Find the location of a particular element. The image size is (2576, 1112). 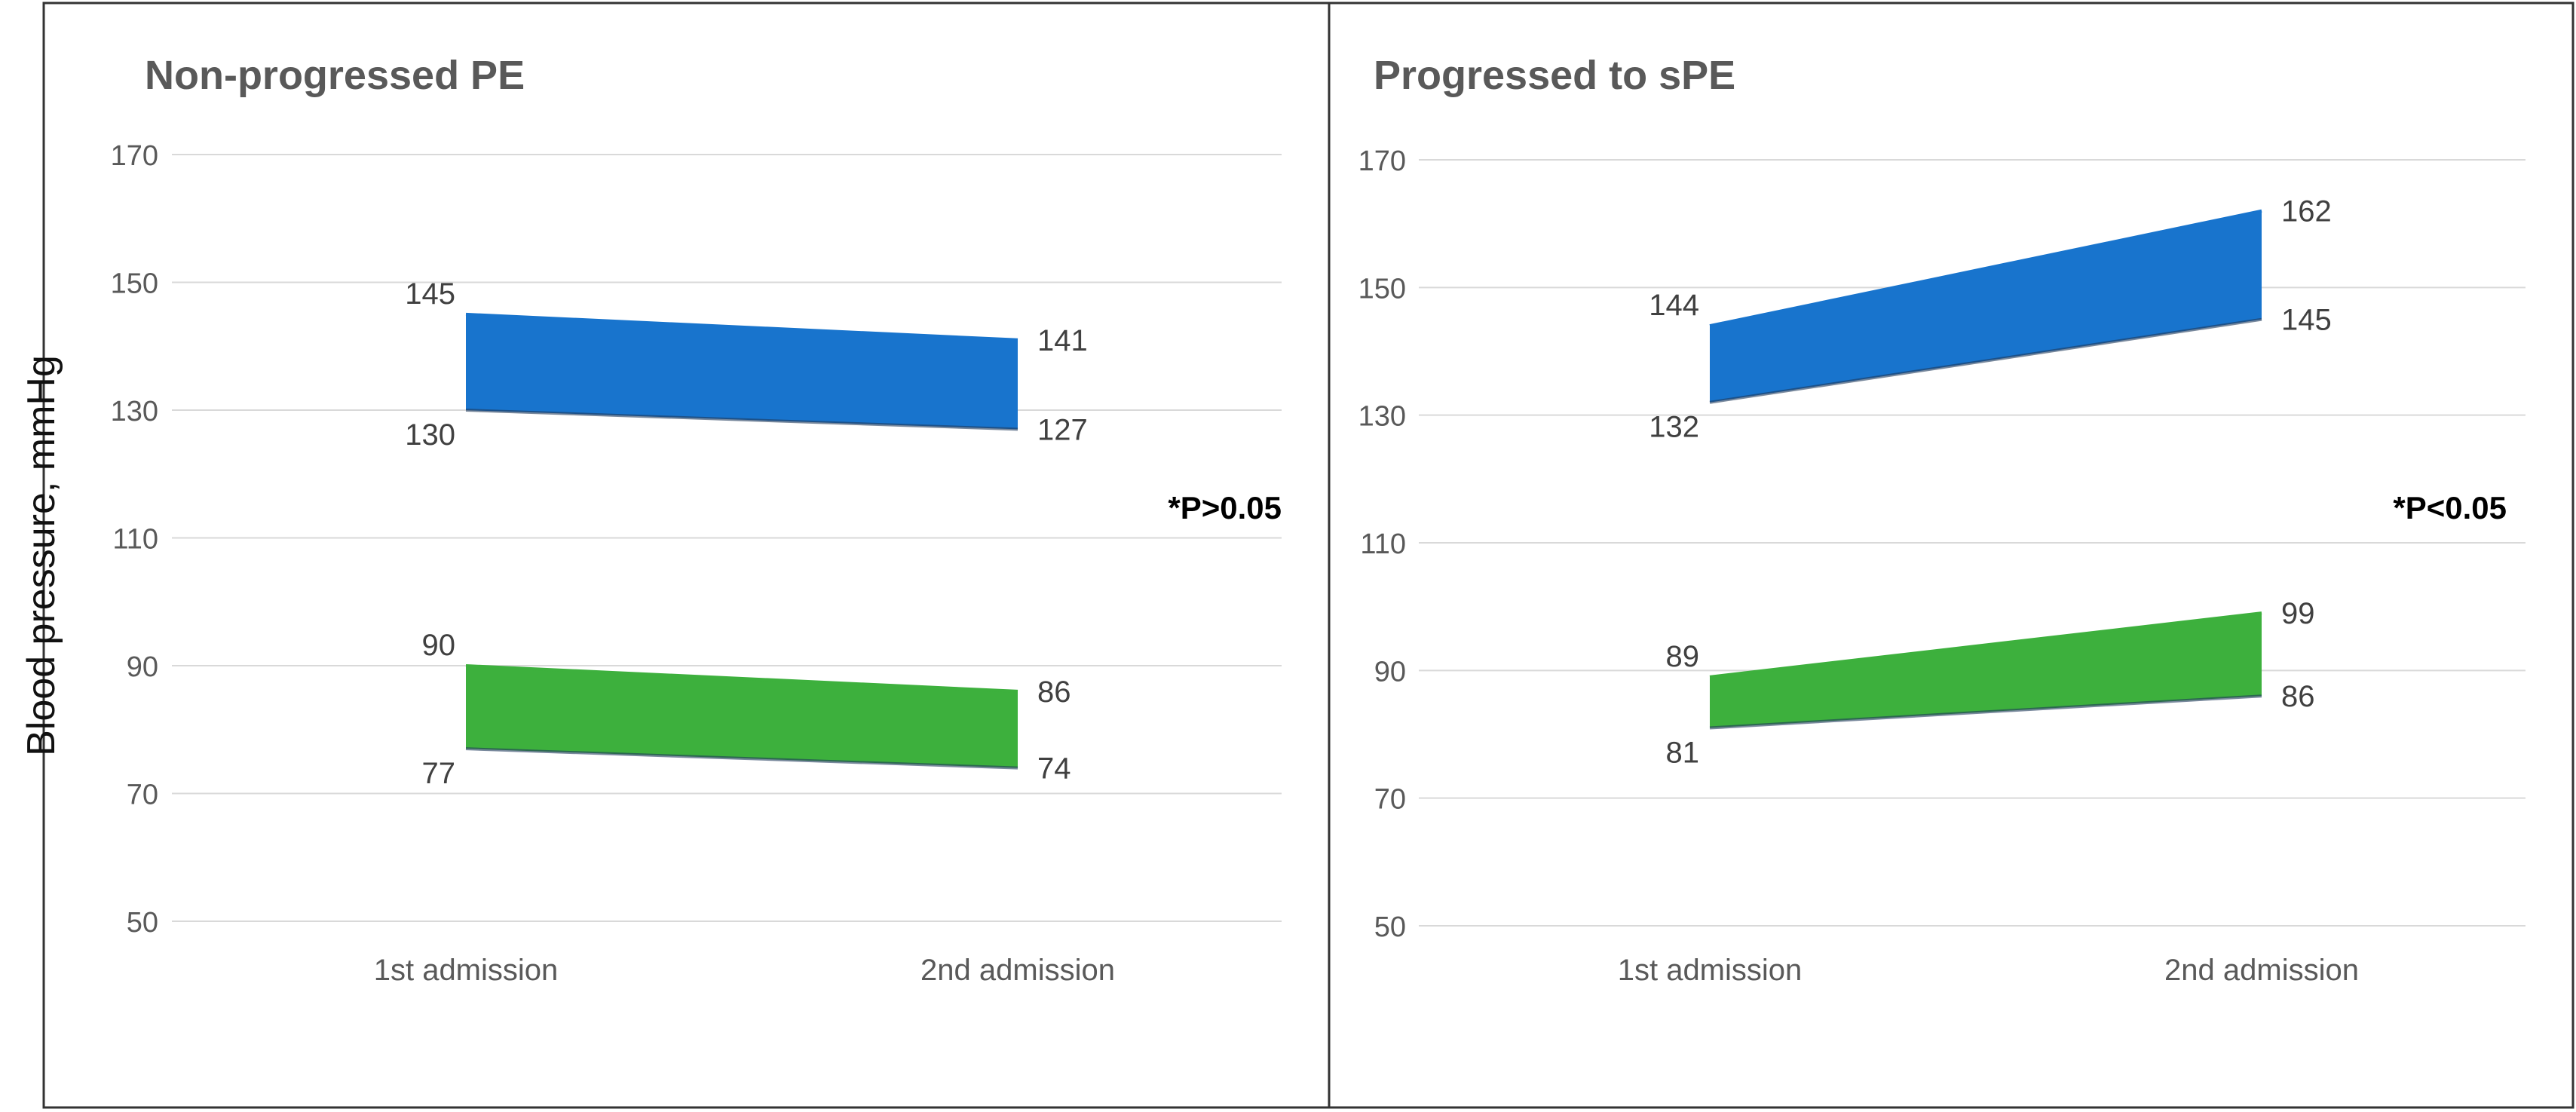

y-axis-title-wrap: Blood pressure, mmHg is located at coordinates (41, 556).